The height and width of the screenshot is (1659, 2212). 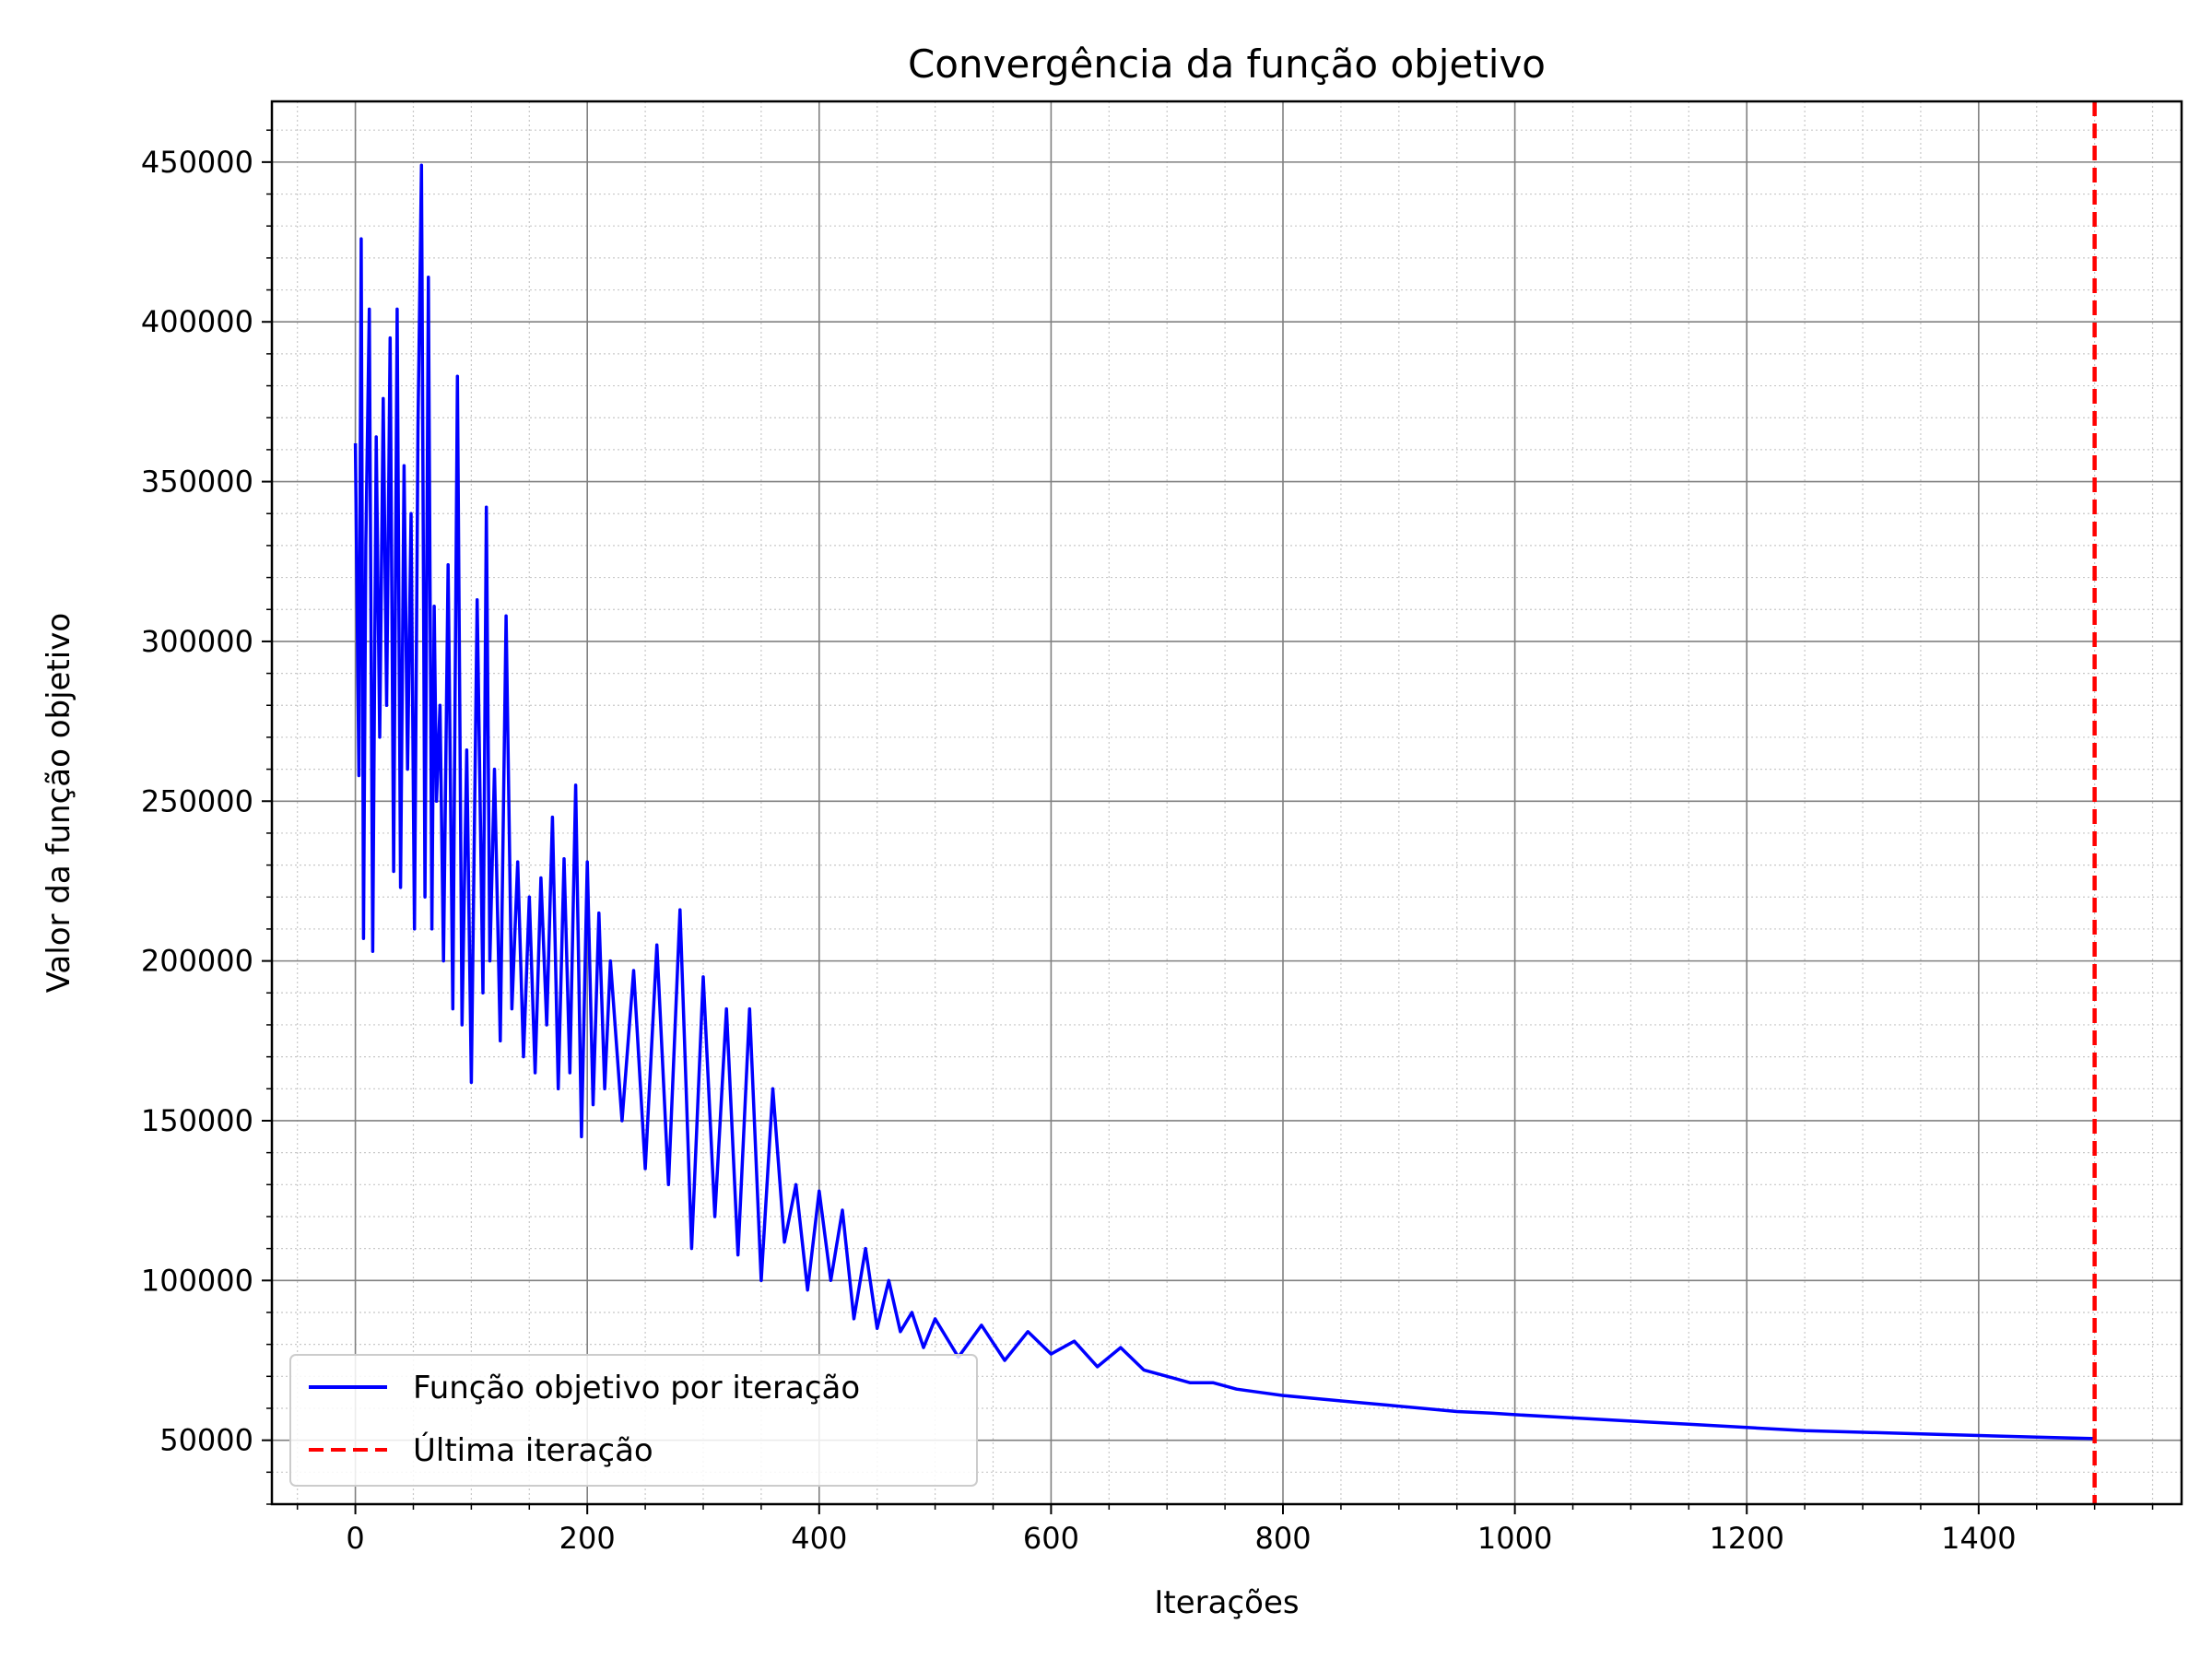 I want to click on legend-box, so click(x=633, y=1420).